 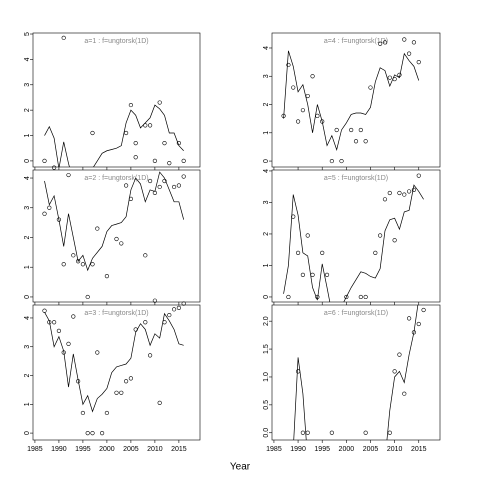 I want to click on panel-title: a=4 : f=ungtorsk(1D), so click(x=356, y=41).